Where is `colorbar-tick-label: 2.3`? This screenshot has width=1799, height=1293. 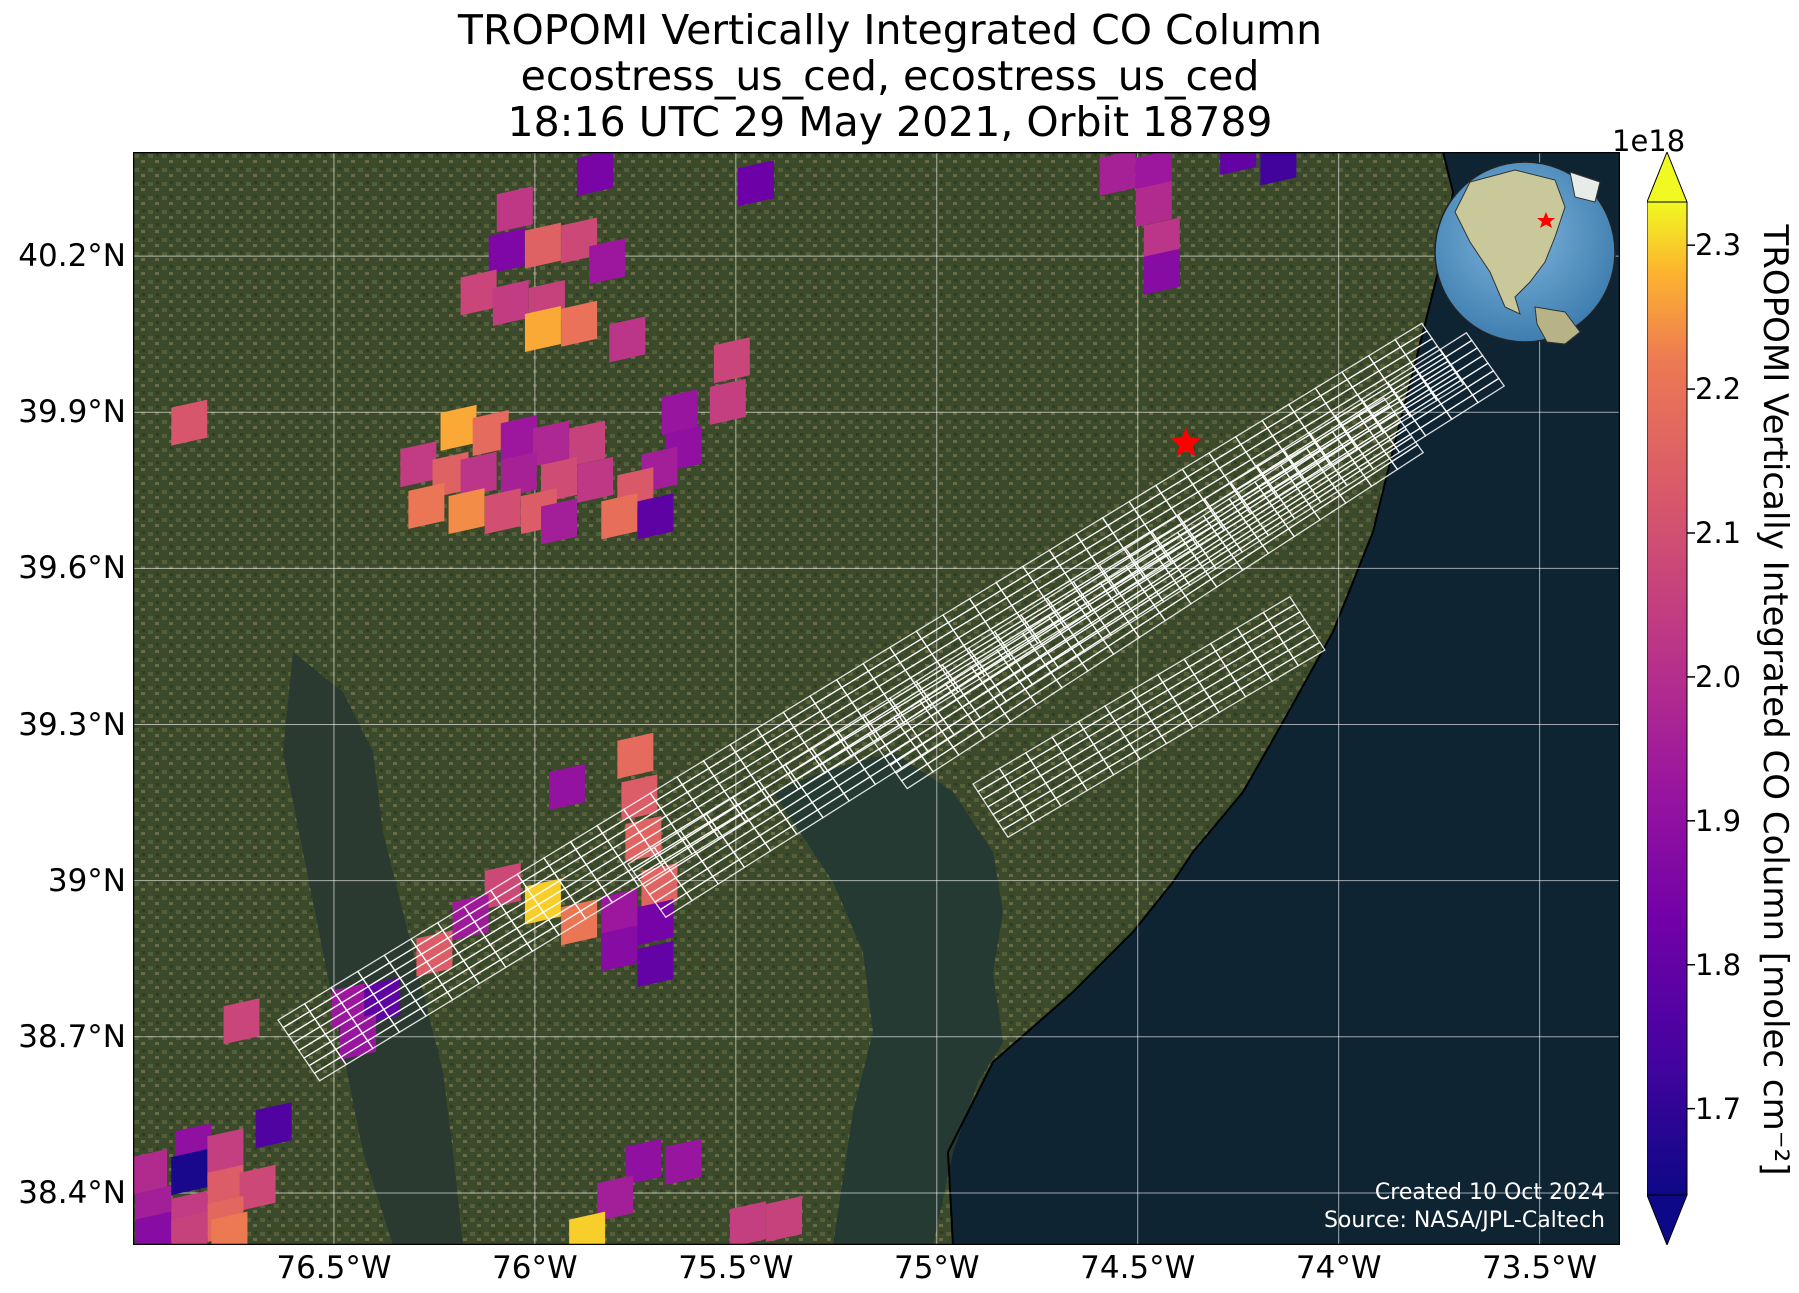 colorbar-tick-label: 2.3 is located at coordinates (1718, 245).